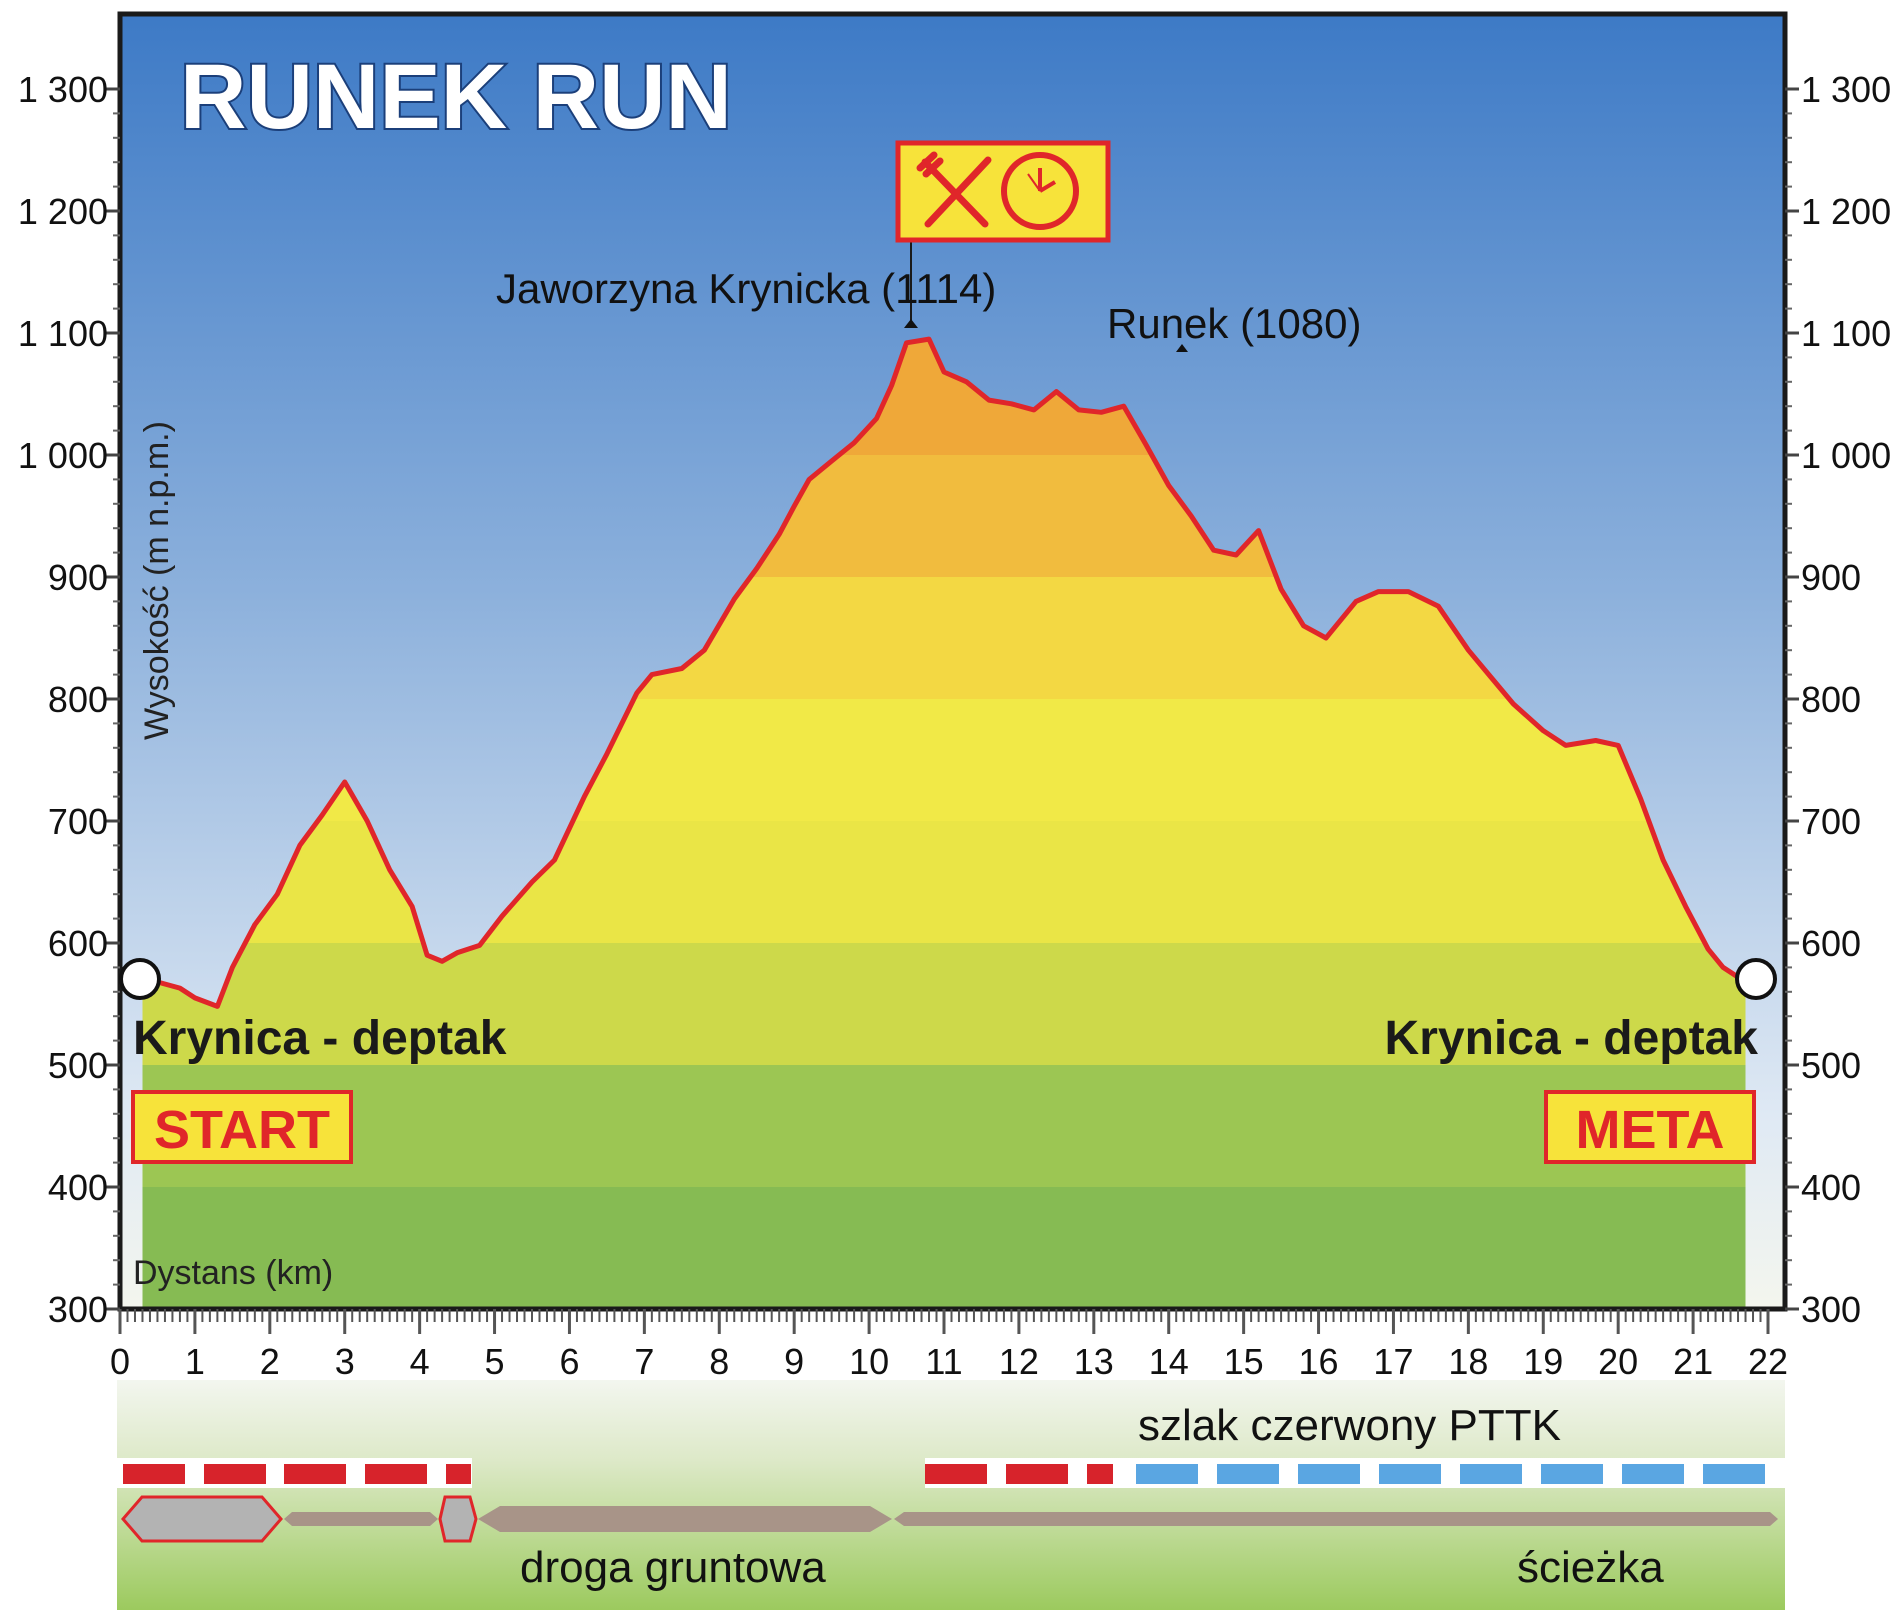  Describe the element at coordinates (78, 821) in the screenshot. I see `y-tick-label-left: 700` at that location.